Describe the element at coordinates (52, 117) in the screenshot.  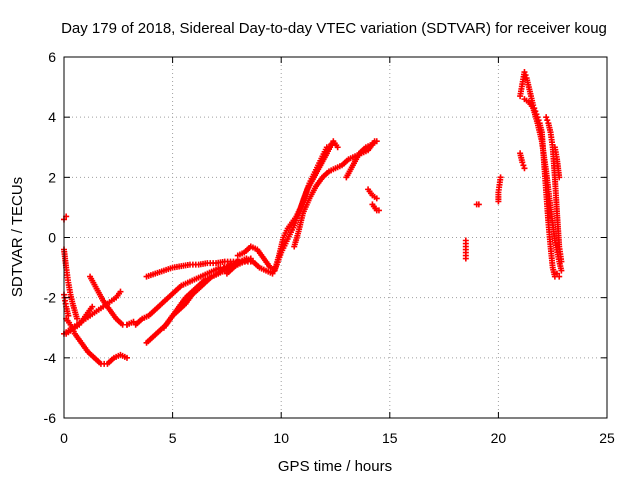
I see `y-tick-label: 4` at that location.